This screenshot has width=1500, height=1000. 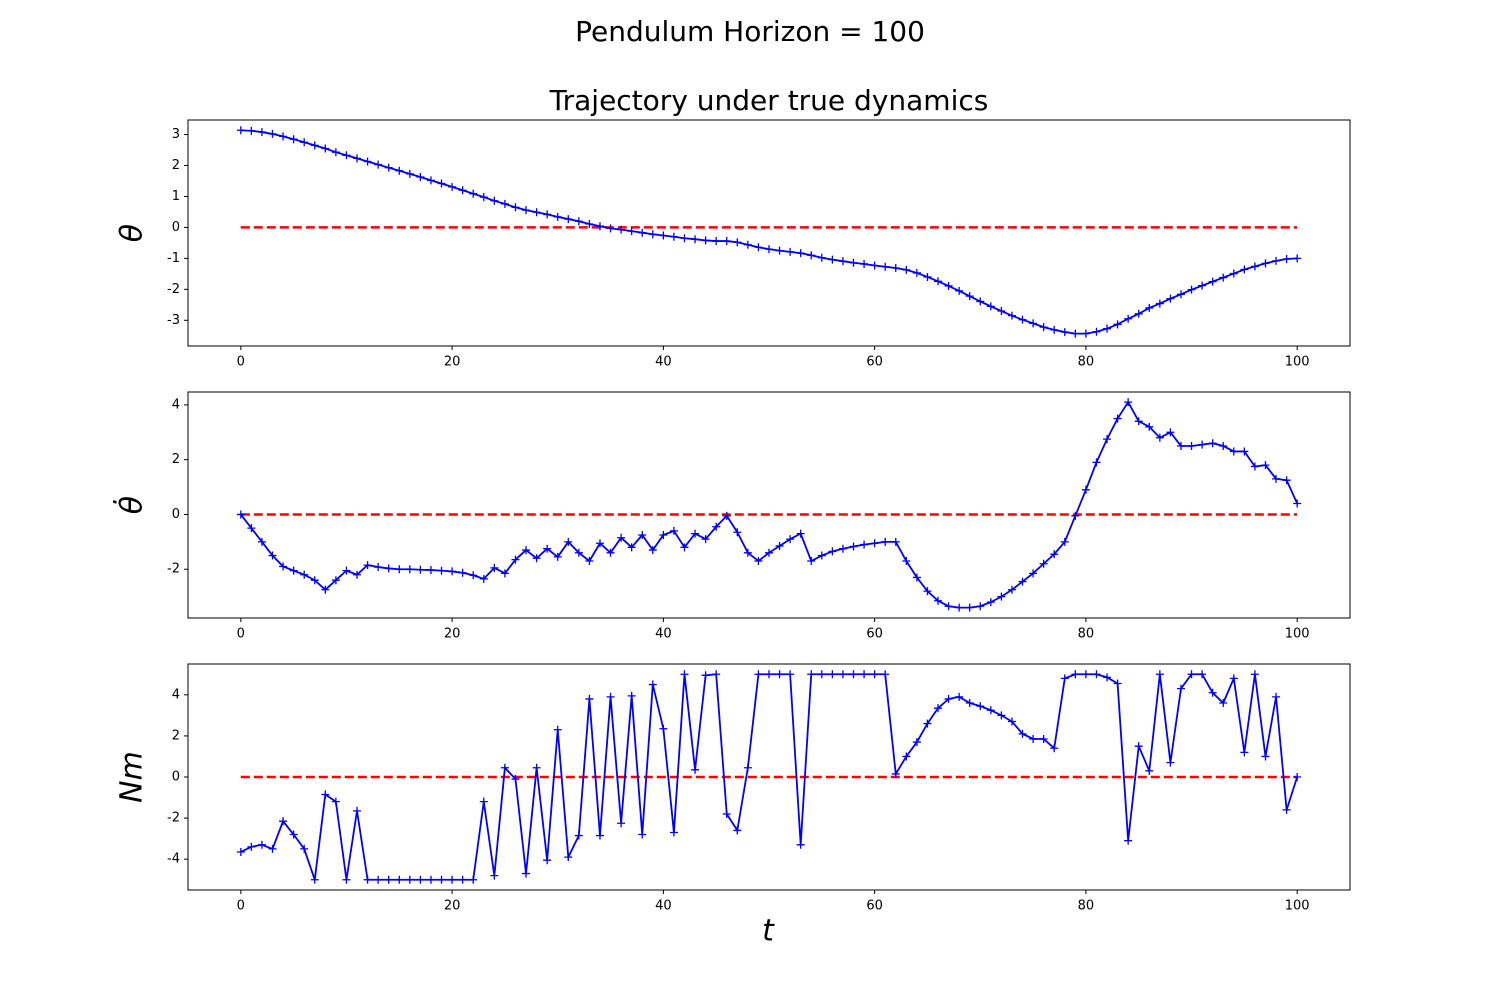 I want to click on figure-title: Pendulum Horizon = 100, so click(x=750, y=31).